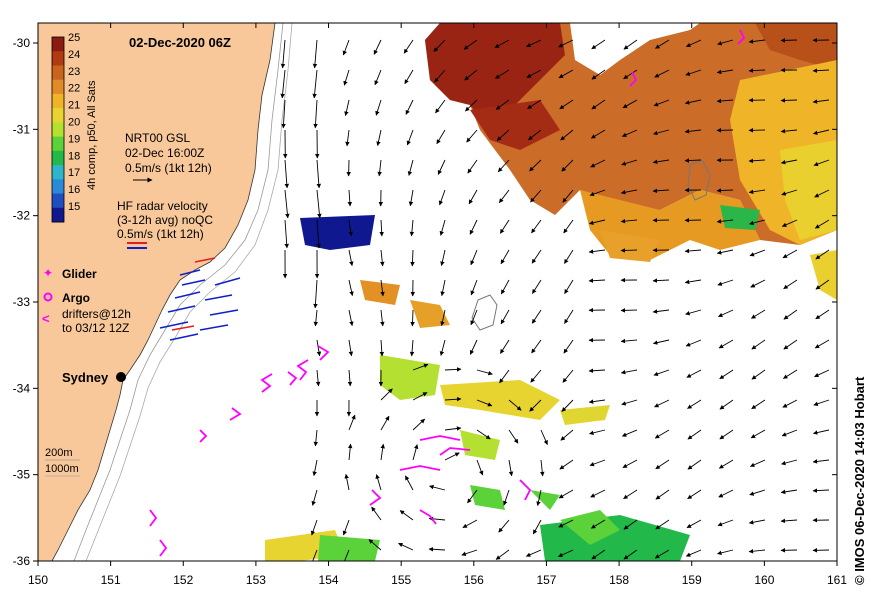 The height and width of the screenshot is (600, 879). What do you see at coordinates (22, 475) in the screenshot?
I see `y-tick-label: -35` at bounding box center [22, 475].